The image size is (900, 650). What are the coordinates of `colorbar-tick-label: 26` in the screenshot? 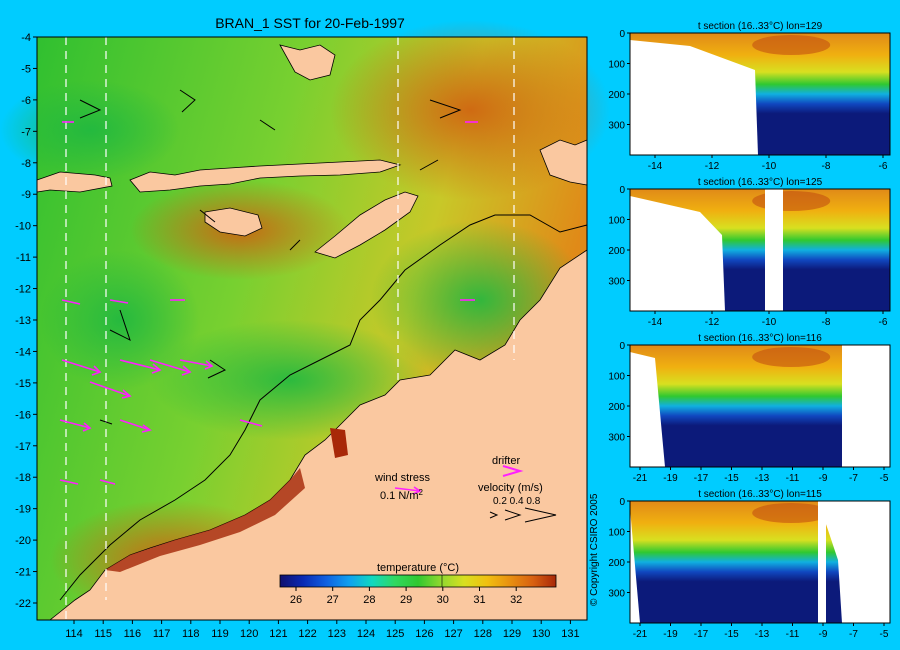 It's located at (296, 600).